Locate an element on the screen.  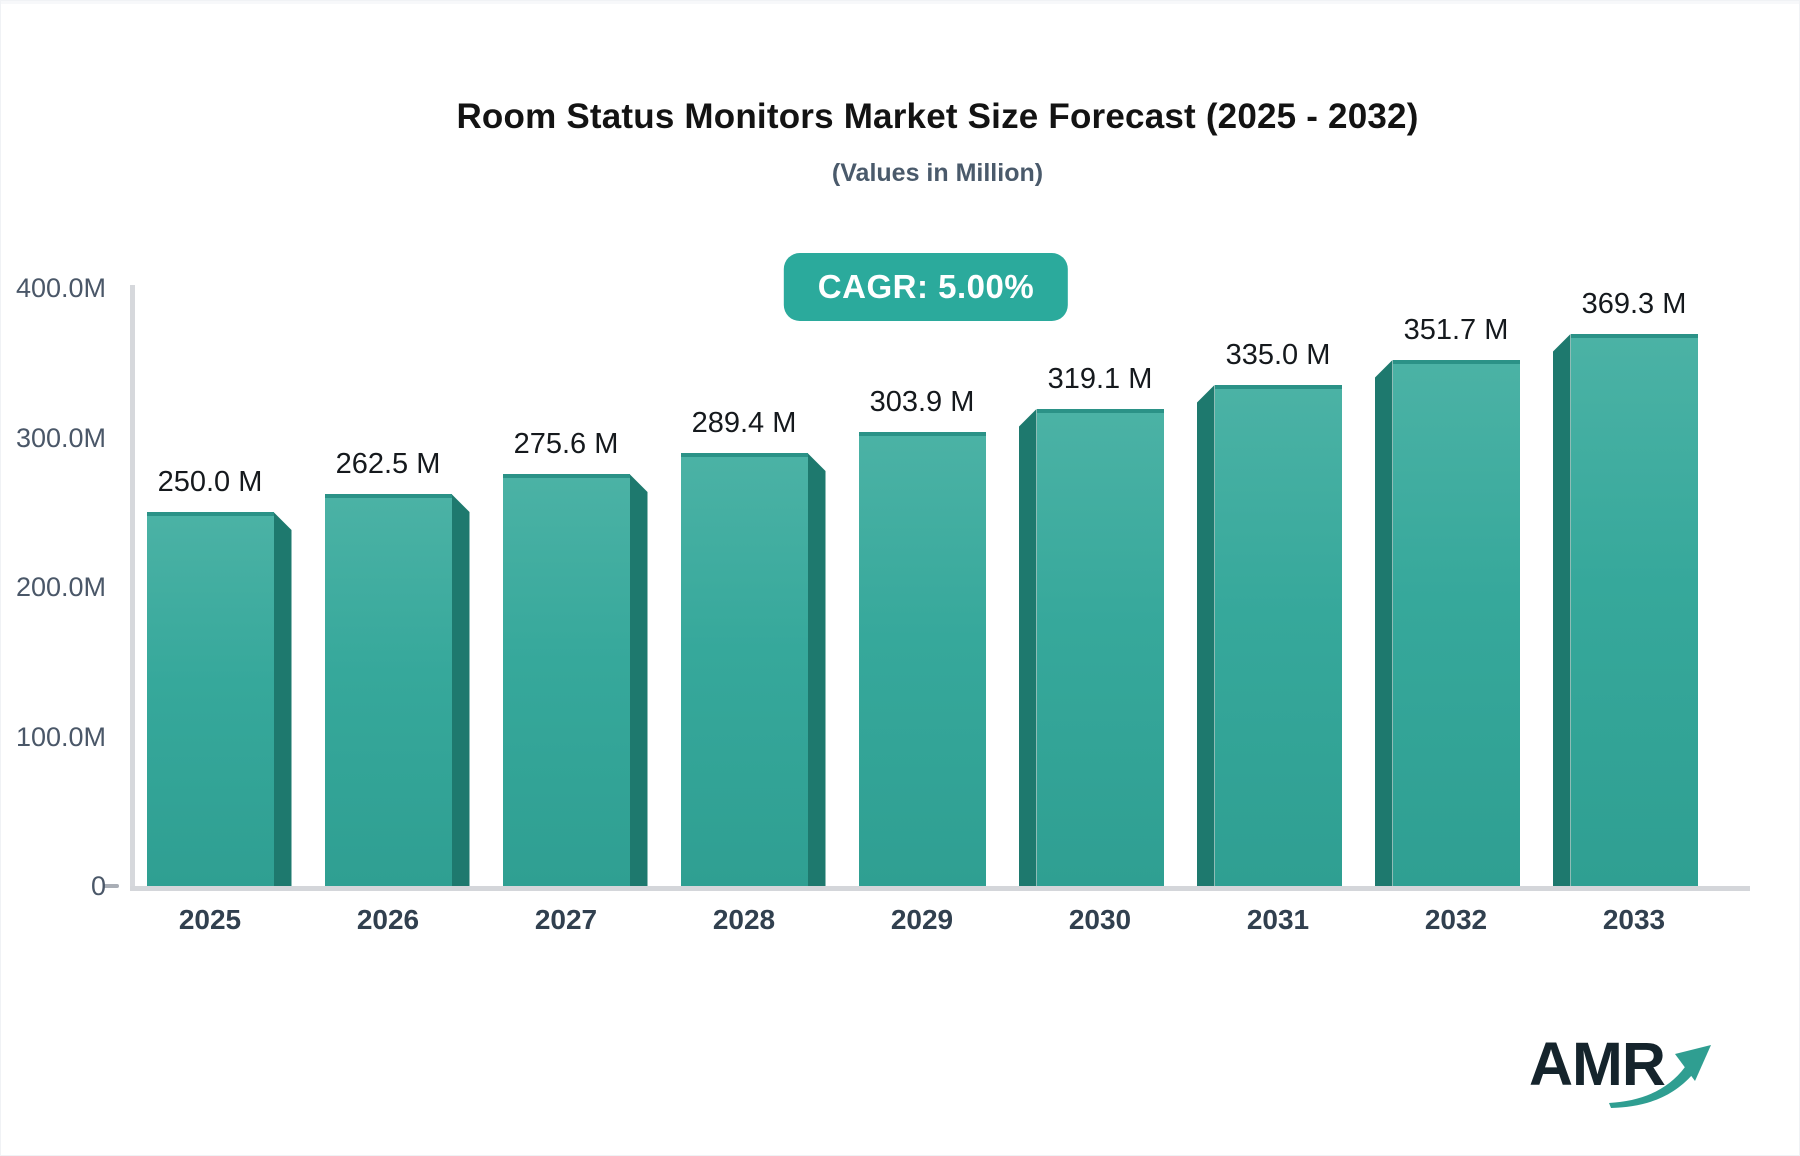
y-axis-tick-label: 300.0M is located at coordinates (60, 437).